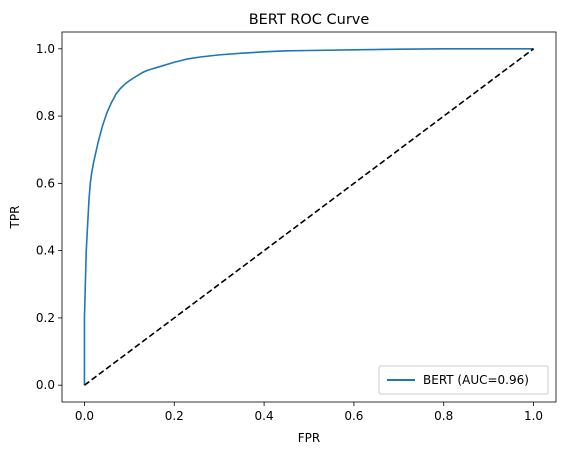 The image size is (567, 455). What do you see at coordinates (353, 416) in the screenshot?
I see `x-tick-label: 0.6` at bounding box center [353, 416].